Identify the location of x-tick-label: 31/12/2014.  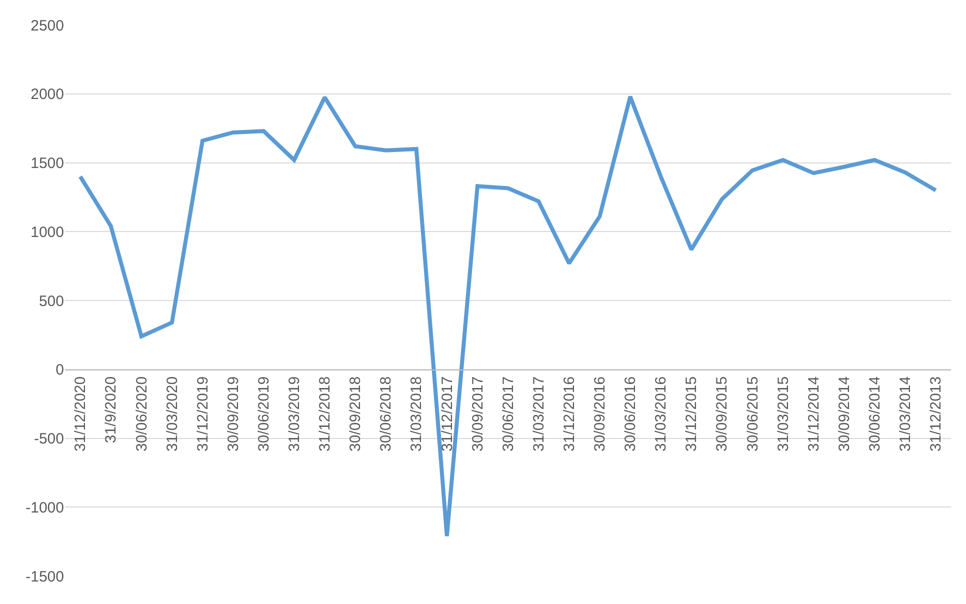
(813, 414).